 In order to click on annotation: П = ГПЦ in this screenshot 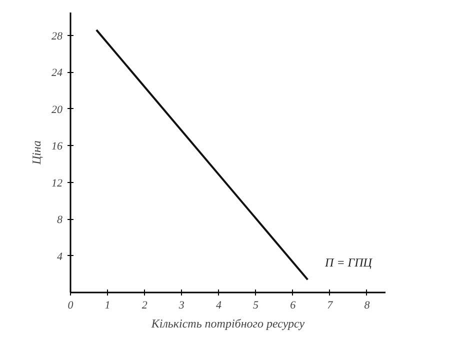, I will do `click(349, 263)`.